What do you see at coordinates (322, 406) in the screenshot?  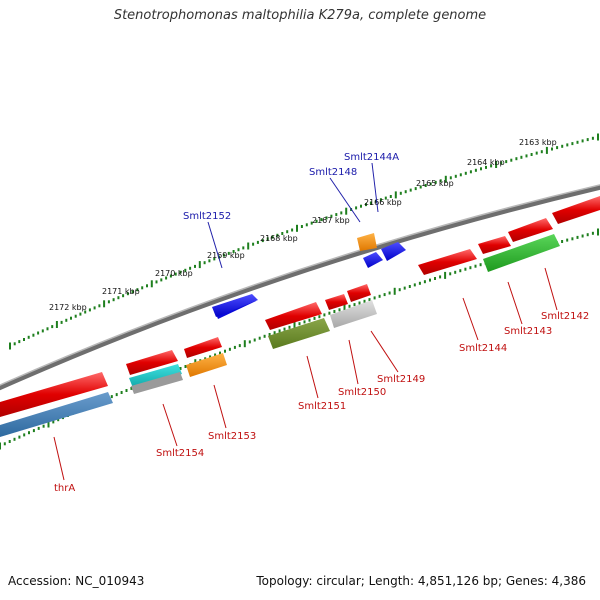 I see `gene-label: Smlt2151` at bounding box center [322, 406].